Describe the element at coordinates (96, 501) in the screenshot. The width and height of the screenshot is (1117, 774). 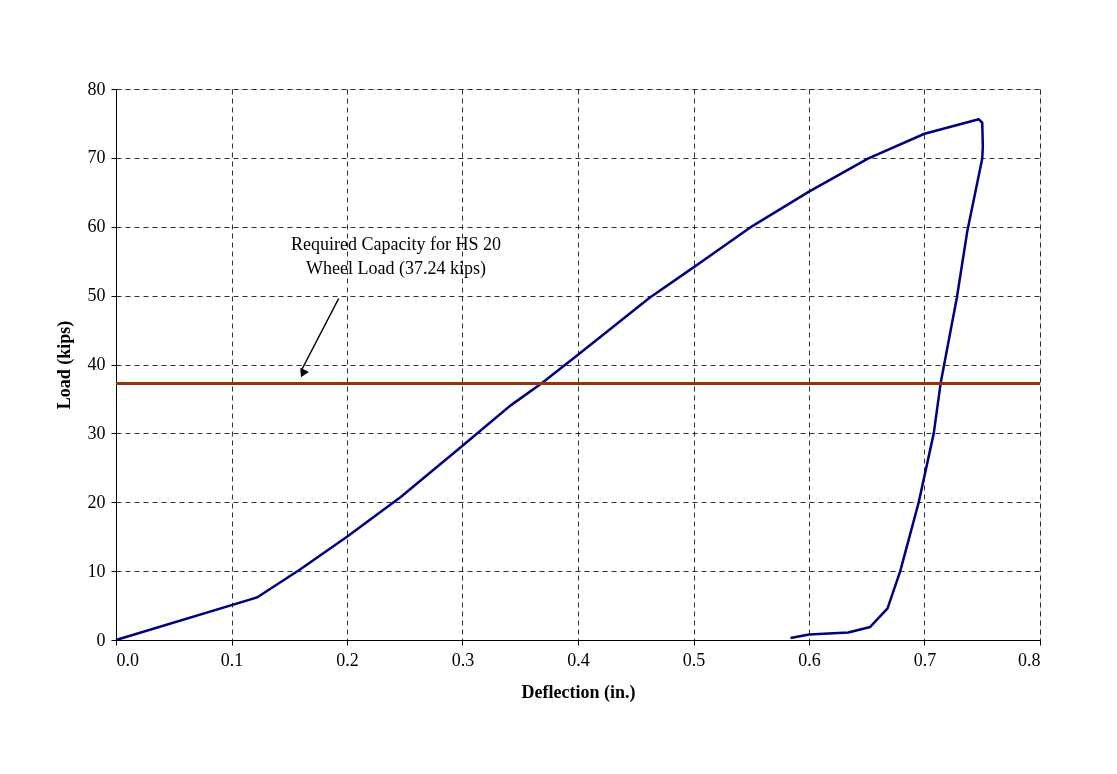
I see `y-tick-label: 20` at that location.